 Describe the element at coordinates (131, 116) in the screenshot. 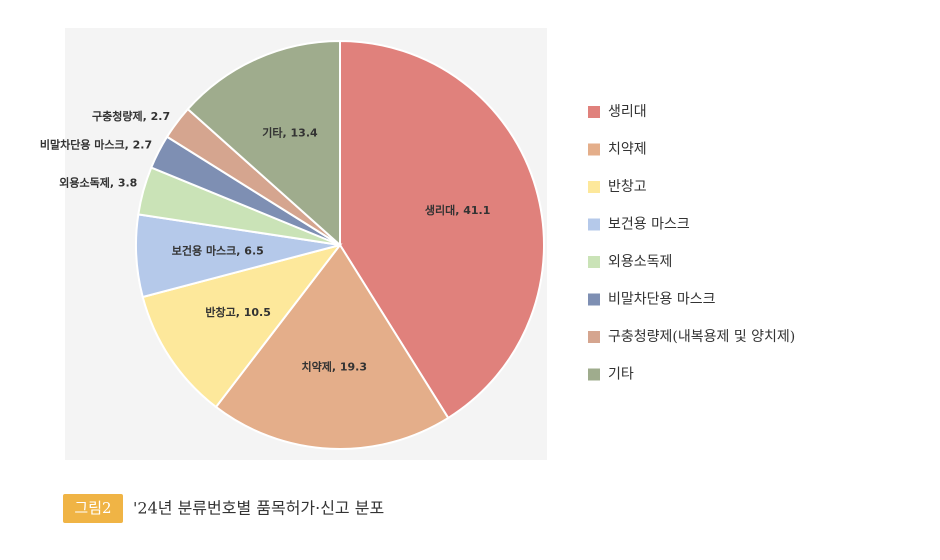

I see `data-label: 구충청량제, 2.7` at that location.